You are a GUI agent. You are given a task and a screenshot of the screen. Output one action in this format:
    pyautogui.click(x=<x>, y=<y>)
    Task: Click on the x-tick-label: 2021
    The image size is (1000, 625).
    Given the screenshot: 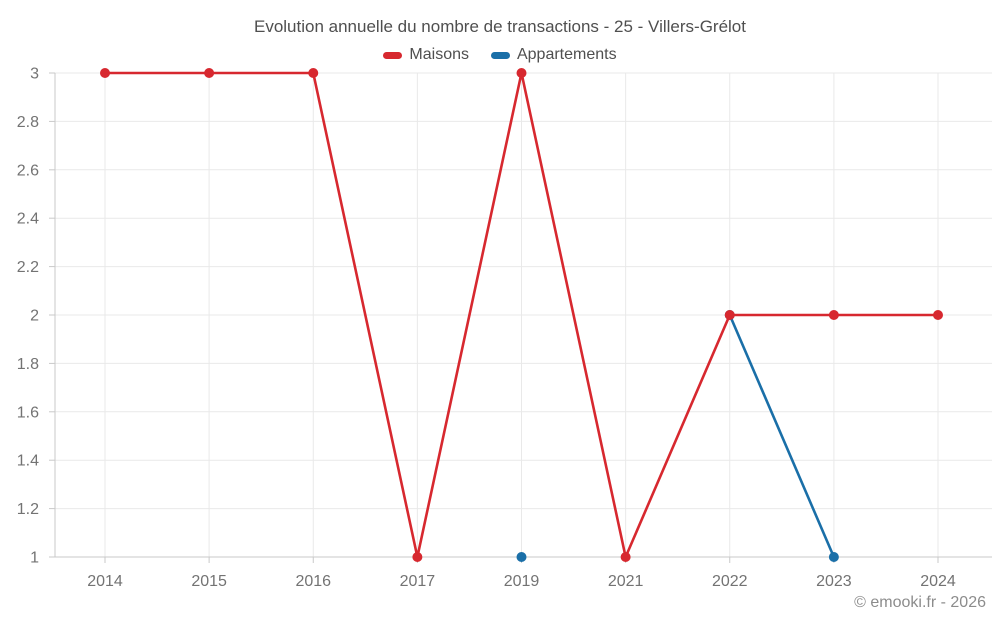 What is the action you would take?
    pyautogui.click(x=626, y=581)
    